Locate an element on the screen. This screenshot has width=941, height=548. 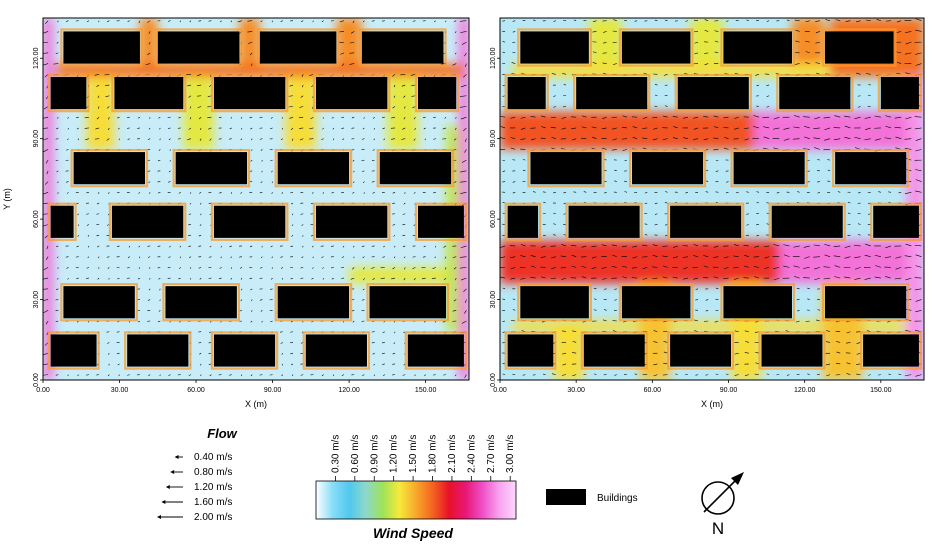
left-x-ticks: 0.00 30.00 60.00 90.00 120.00 150.00 is located at coordinates (236, 387).